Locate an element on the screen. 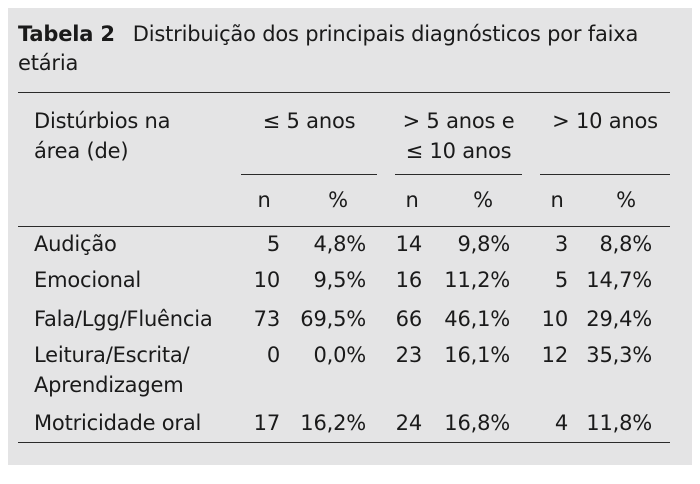 This screenshot has width=700, height=484. header-rule is located at coordinates (344, 226).